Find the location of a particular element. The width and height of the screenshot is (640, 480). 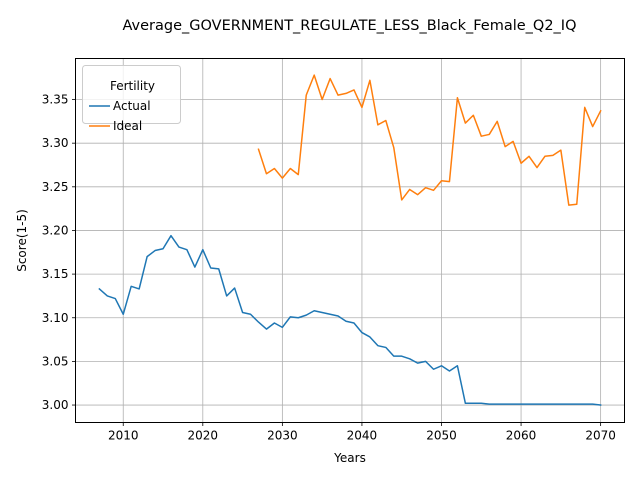

y-tick-label: 3.00 is located at coordinates (55, 405).